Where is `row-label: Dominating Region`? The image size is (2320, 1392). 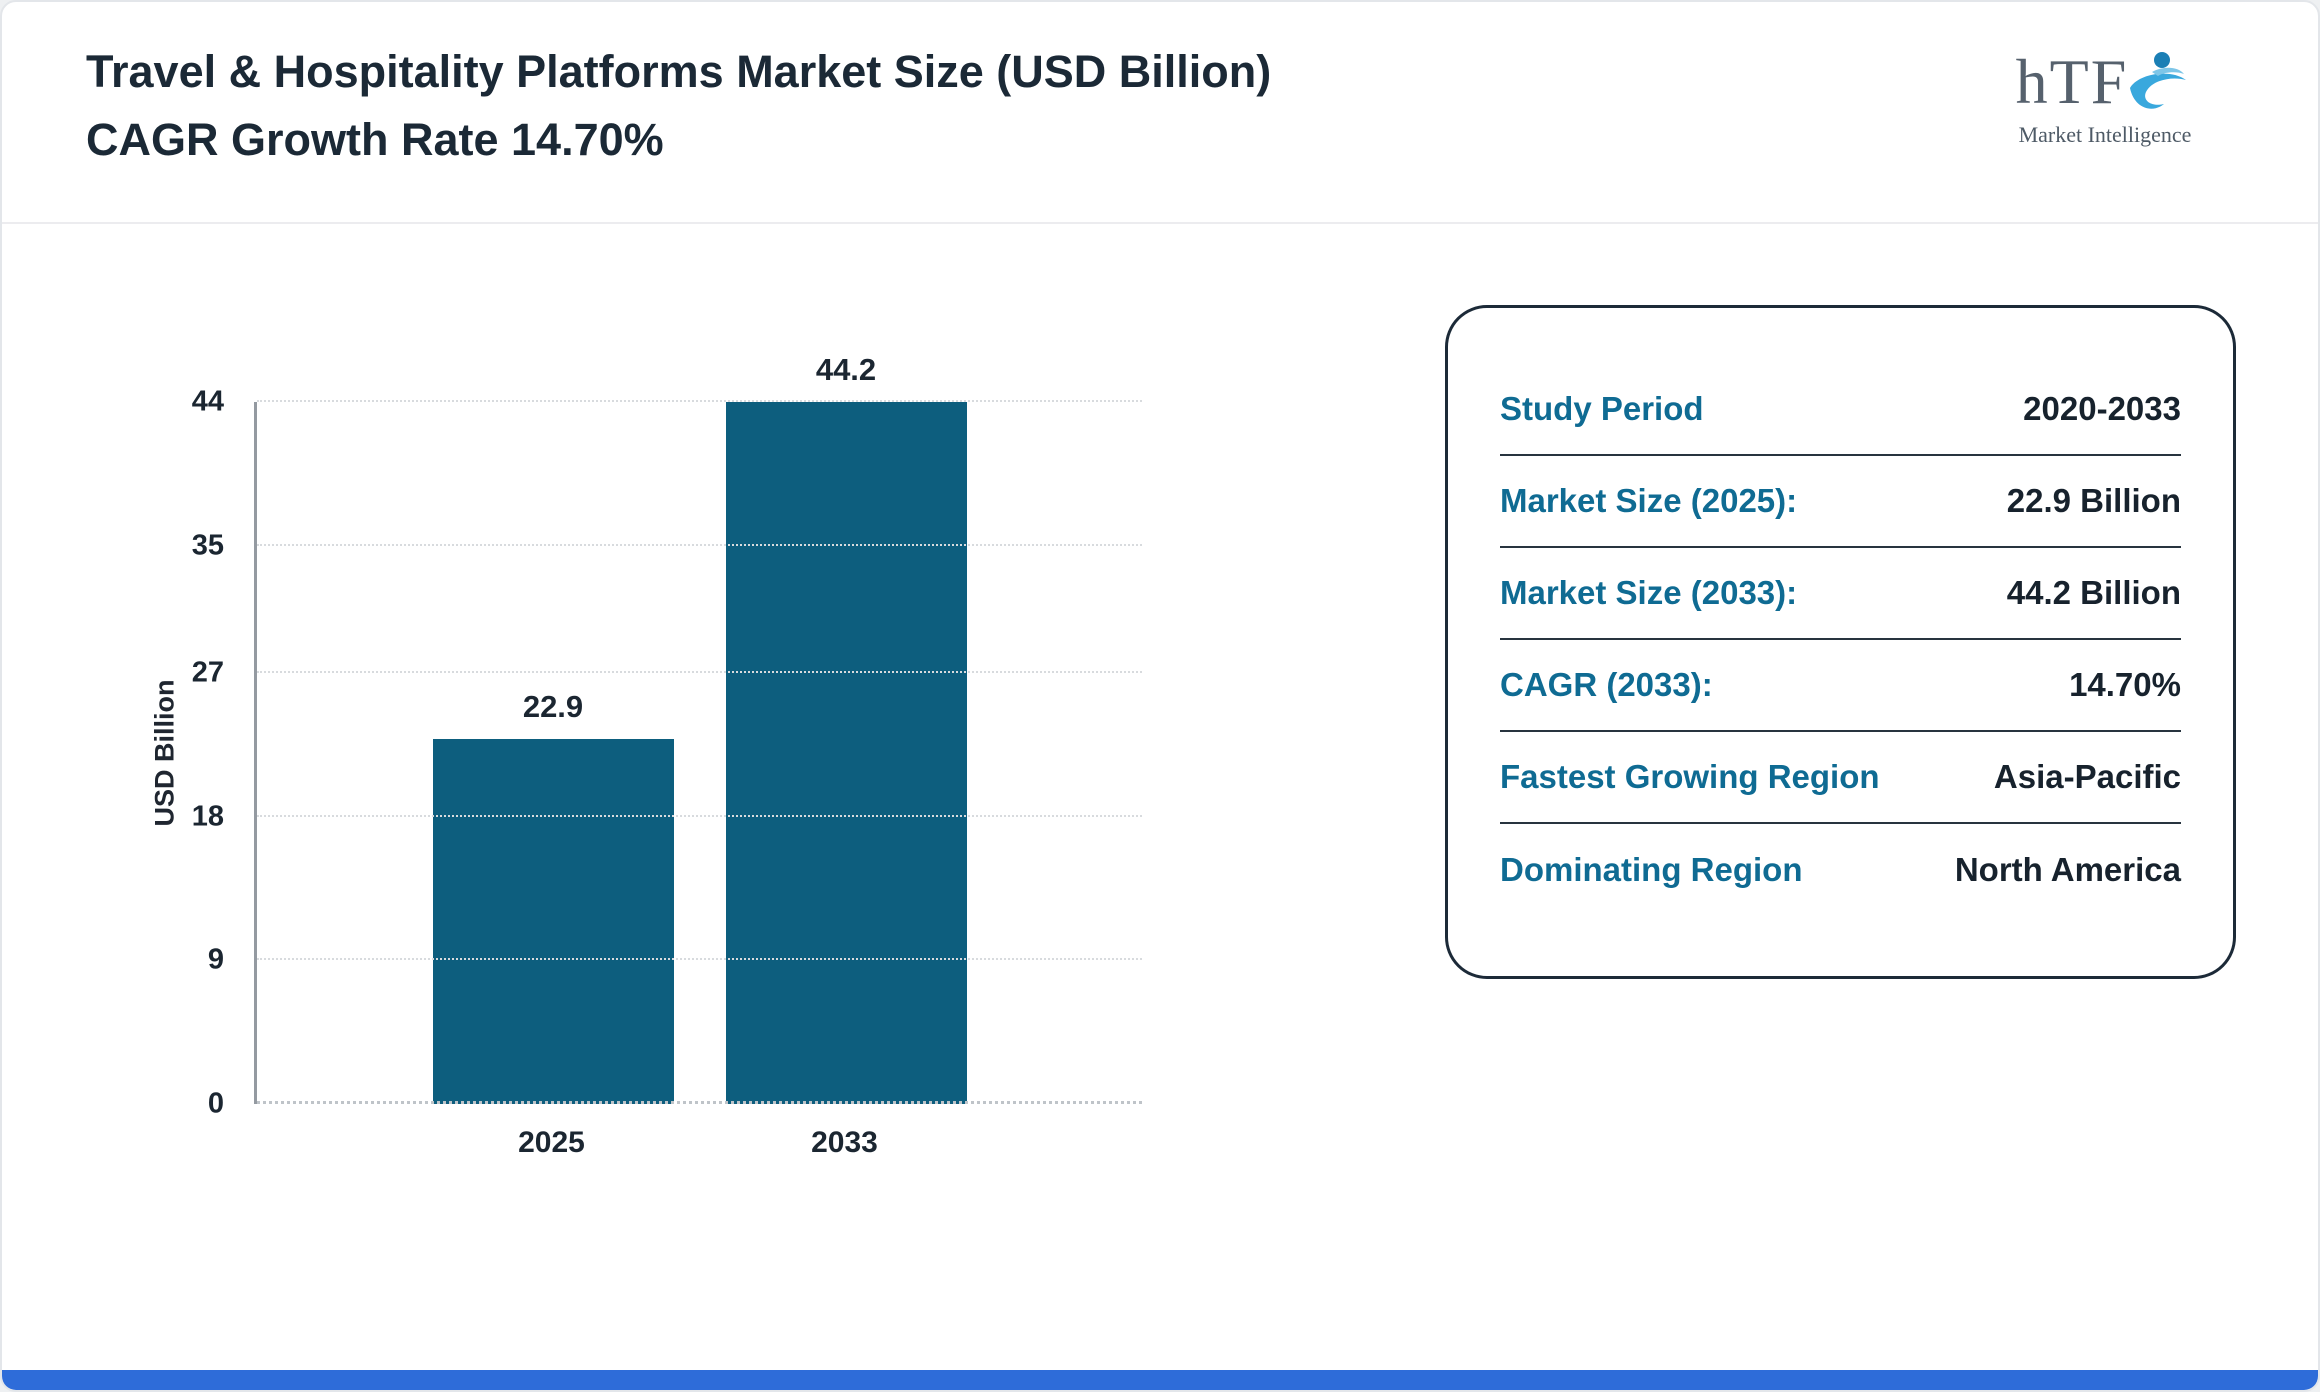 row-label: Dominating Region is located at coordinates (1651, 869).